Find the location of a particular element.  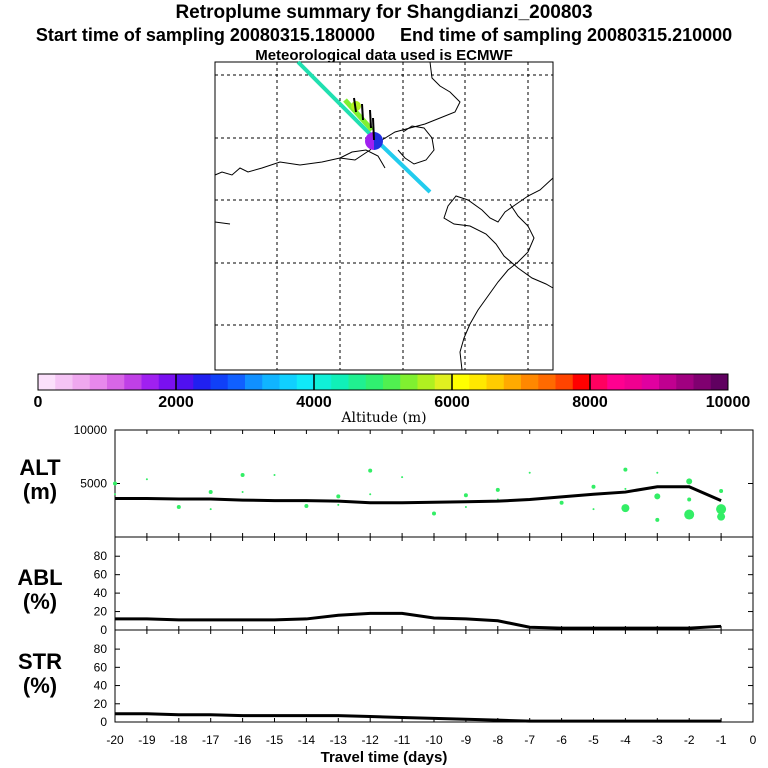

x-tick-label: -3 is located at coordinates (657, 740).